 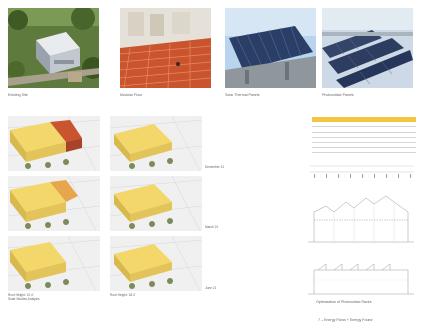 I want to click on section-diagram-lower, so click(x=361, y=279).